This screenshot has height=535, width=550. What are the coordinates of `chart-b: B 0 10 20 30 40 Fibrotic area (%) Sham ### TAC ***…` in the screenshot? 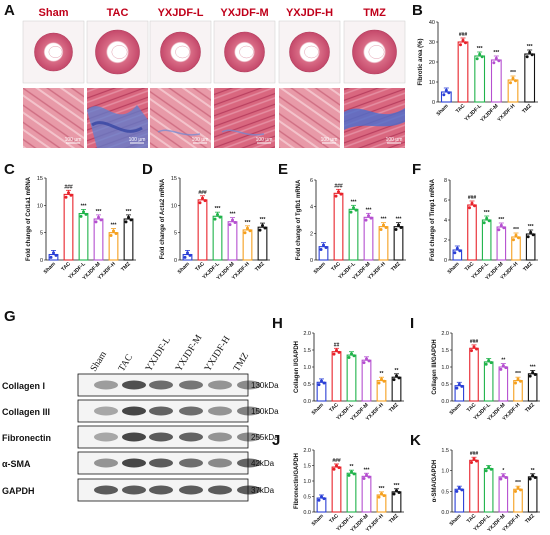 It's located at (475, 63).